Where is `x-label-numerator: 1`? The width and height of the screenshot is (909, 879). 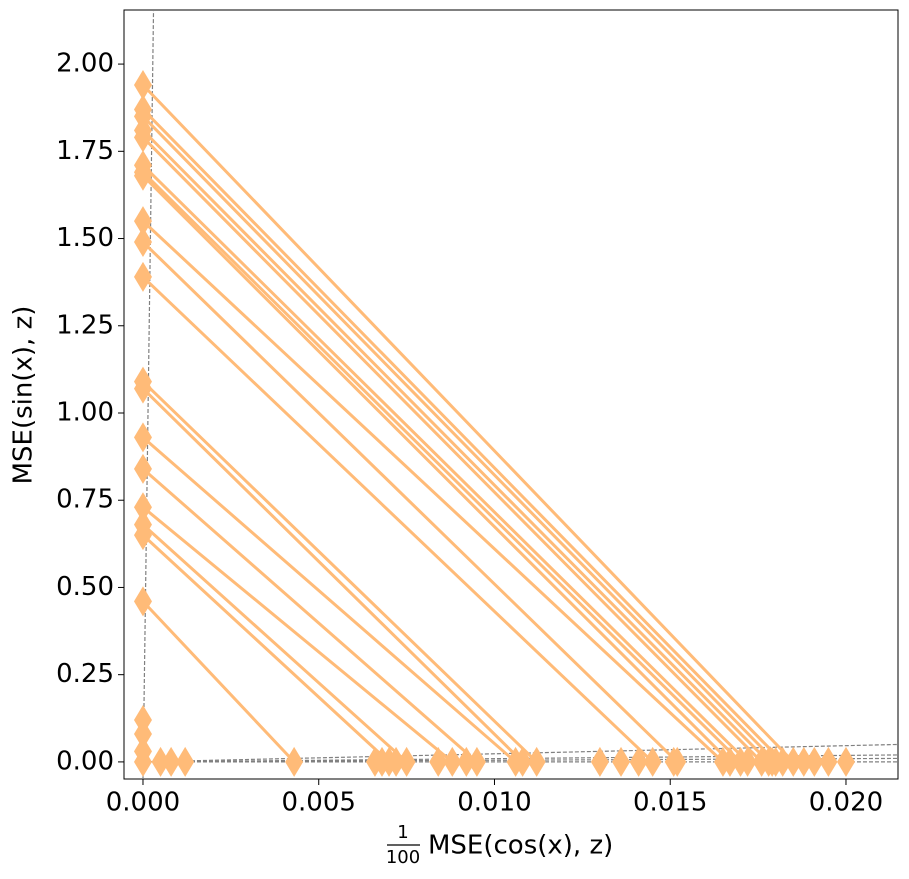
x-label-numerator: 1 is located at coordinates (402, 832).